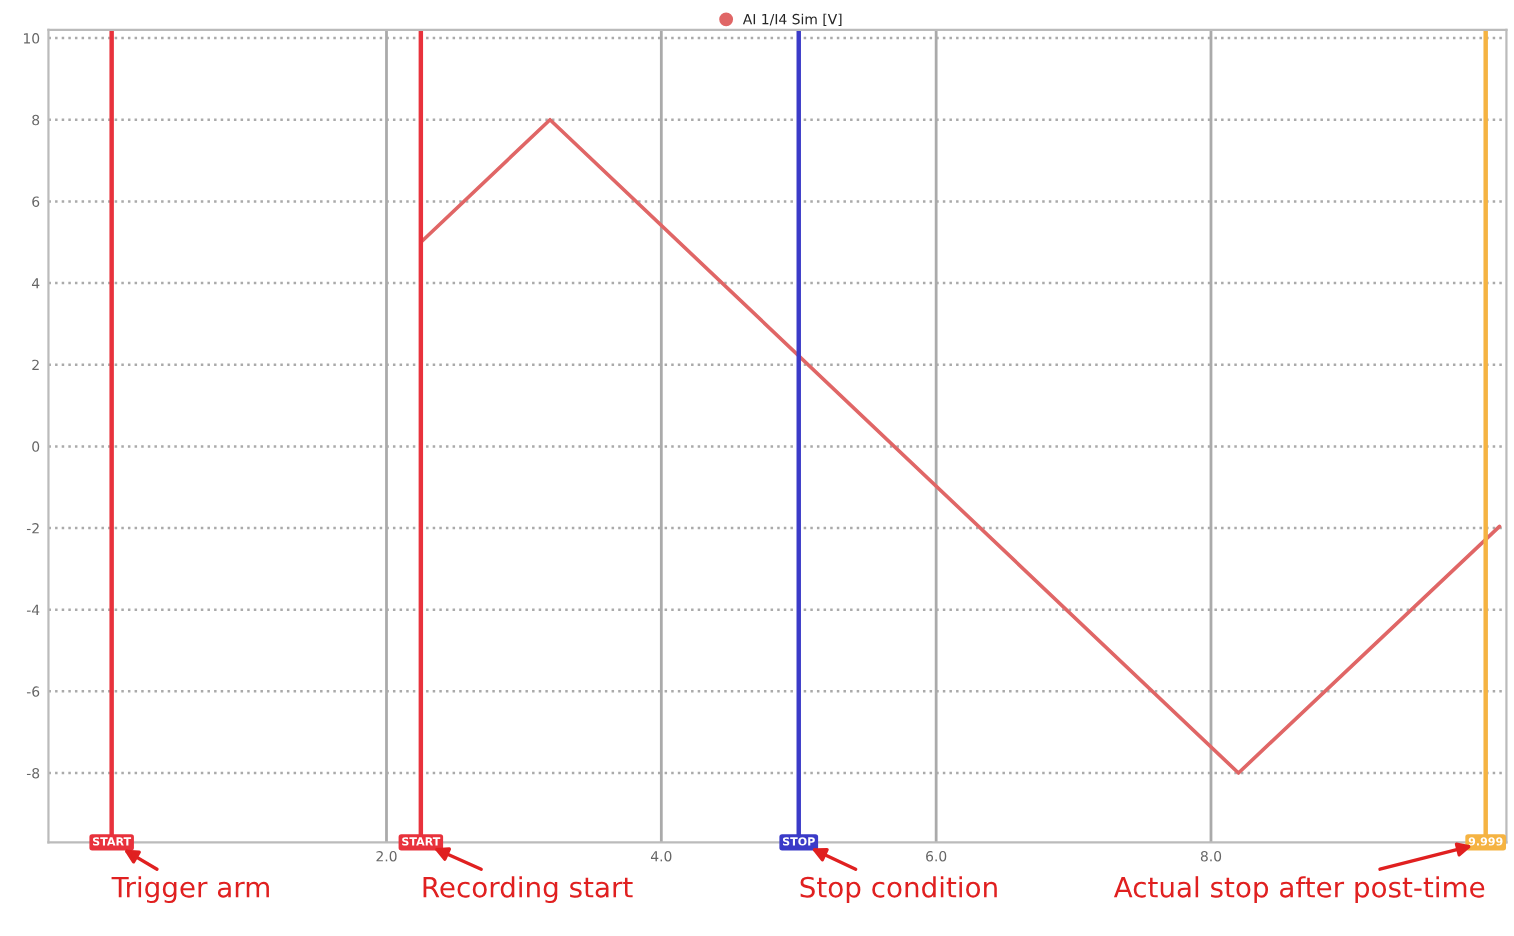  I want to click on annotation: Trigger arm, so click(190, 890).